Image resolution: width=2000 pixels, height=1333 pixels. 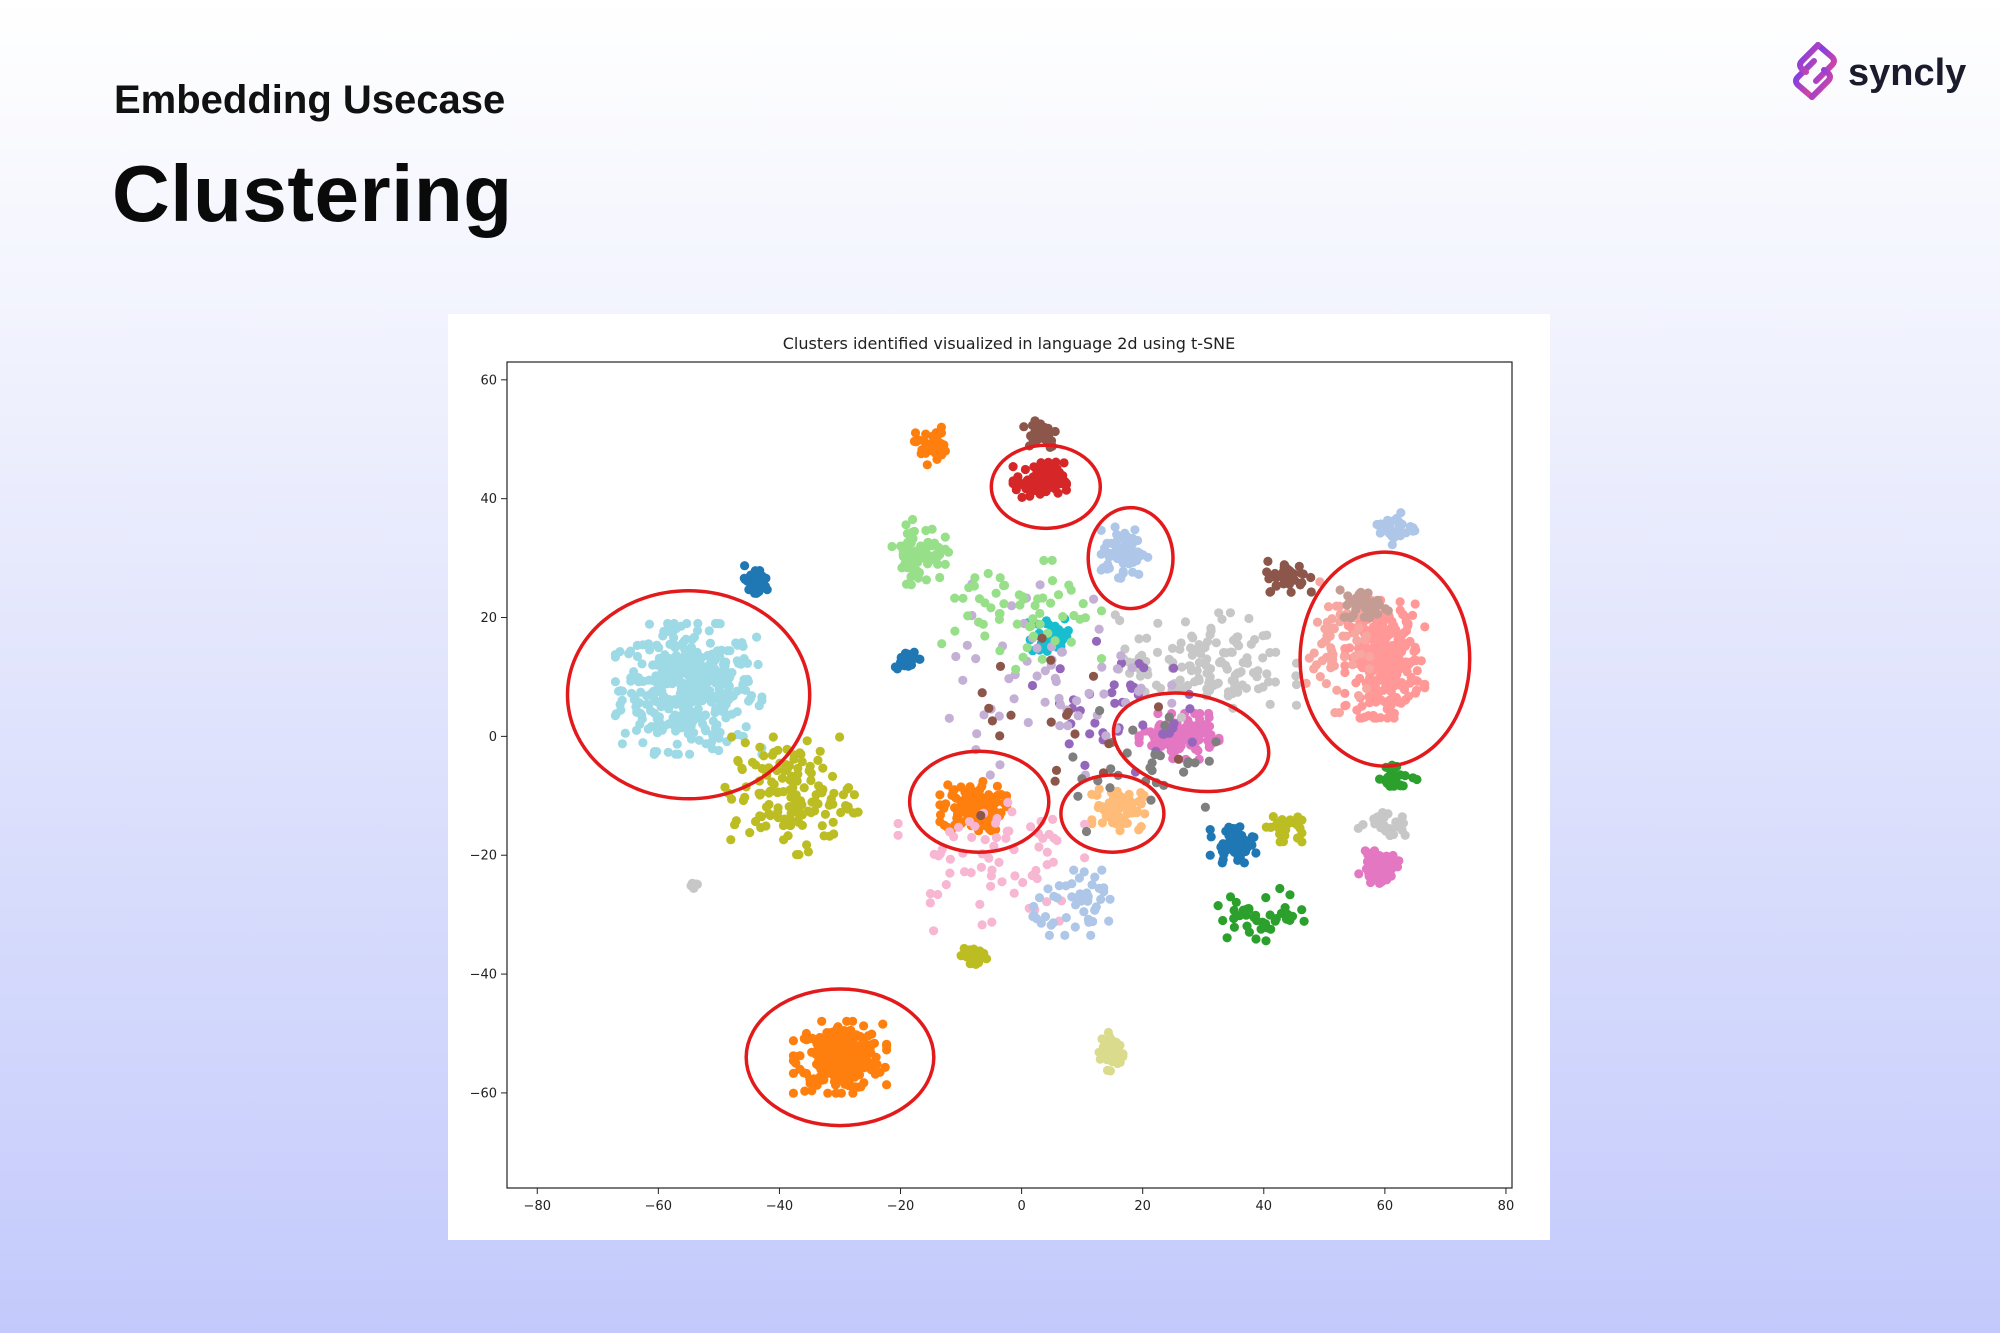 What do you see at coordinates (984, 953) in the screenshot?
I see `data-point-olive-bottom` at bounding box center [984, 953].